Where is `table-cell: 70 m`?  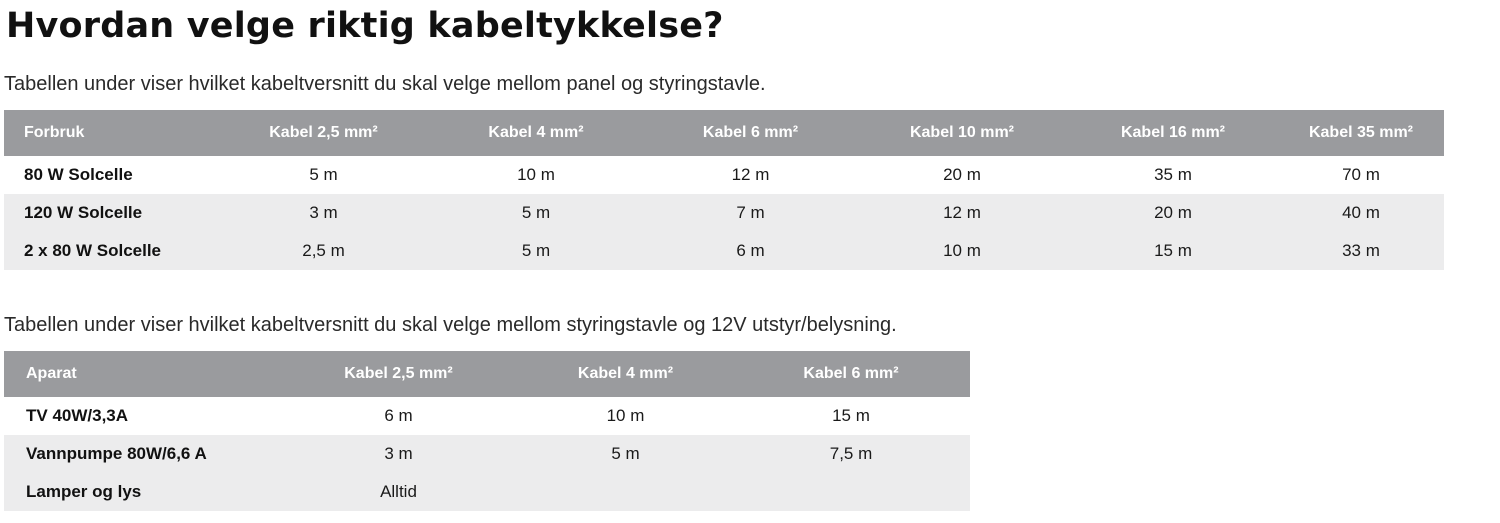
table-cell: 70 m is located at coordinates (1361, 175).